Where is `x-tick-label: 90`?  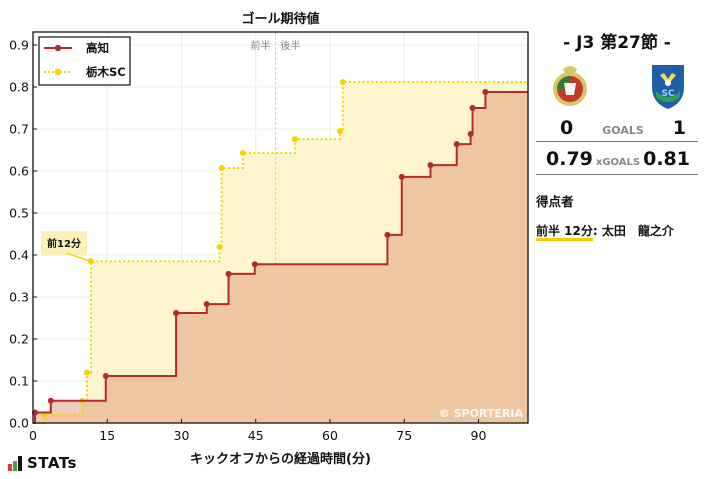
x-tick-label: 90 is located at coordinates (479, 435).